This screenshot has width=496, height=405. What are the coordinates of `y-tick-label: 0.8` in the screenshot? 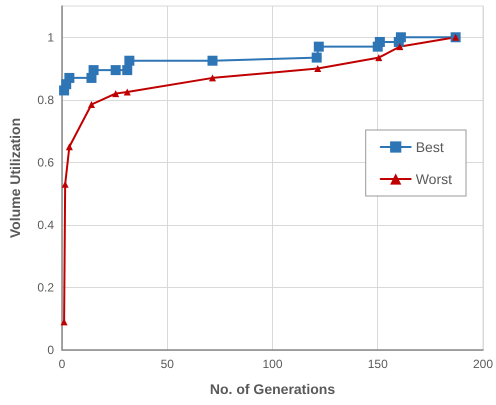 It's located at (45, 99).